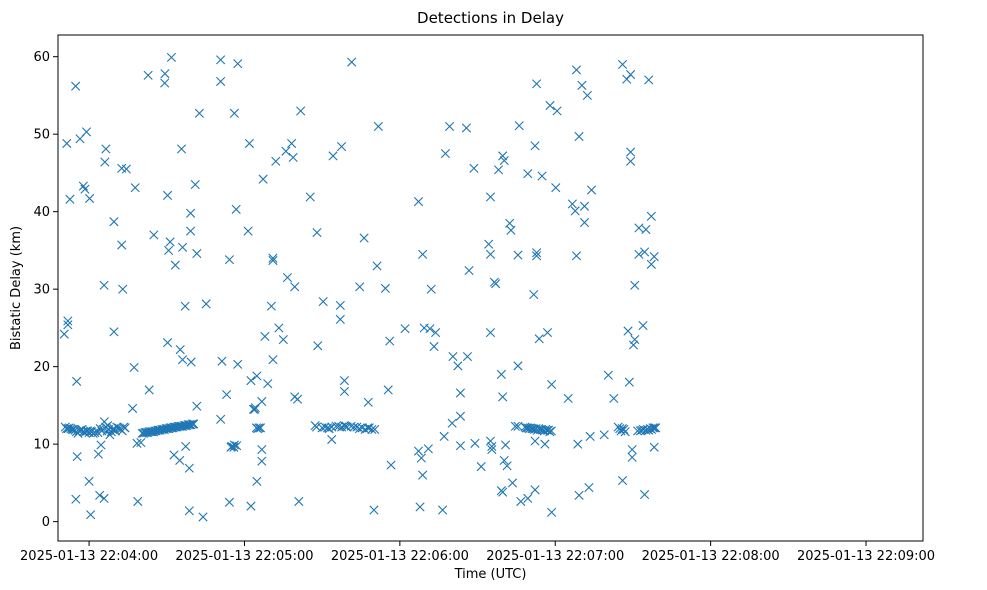 The width and height of the screenshot is (987, 590). Describe the element at coordinates (244, 556) in the screenshot. I see `x-tick-label: 2025-01-13 22:05:00` at that location.